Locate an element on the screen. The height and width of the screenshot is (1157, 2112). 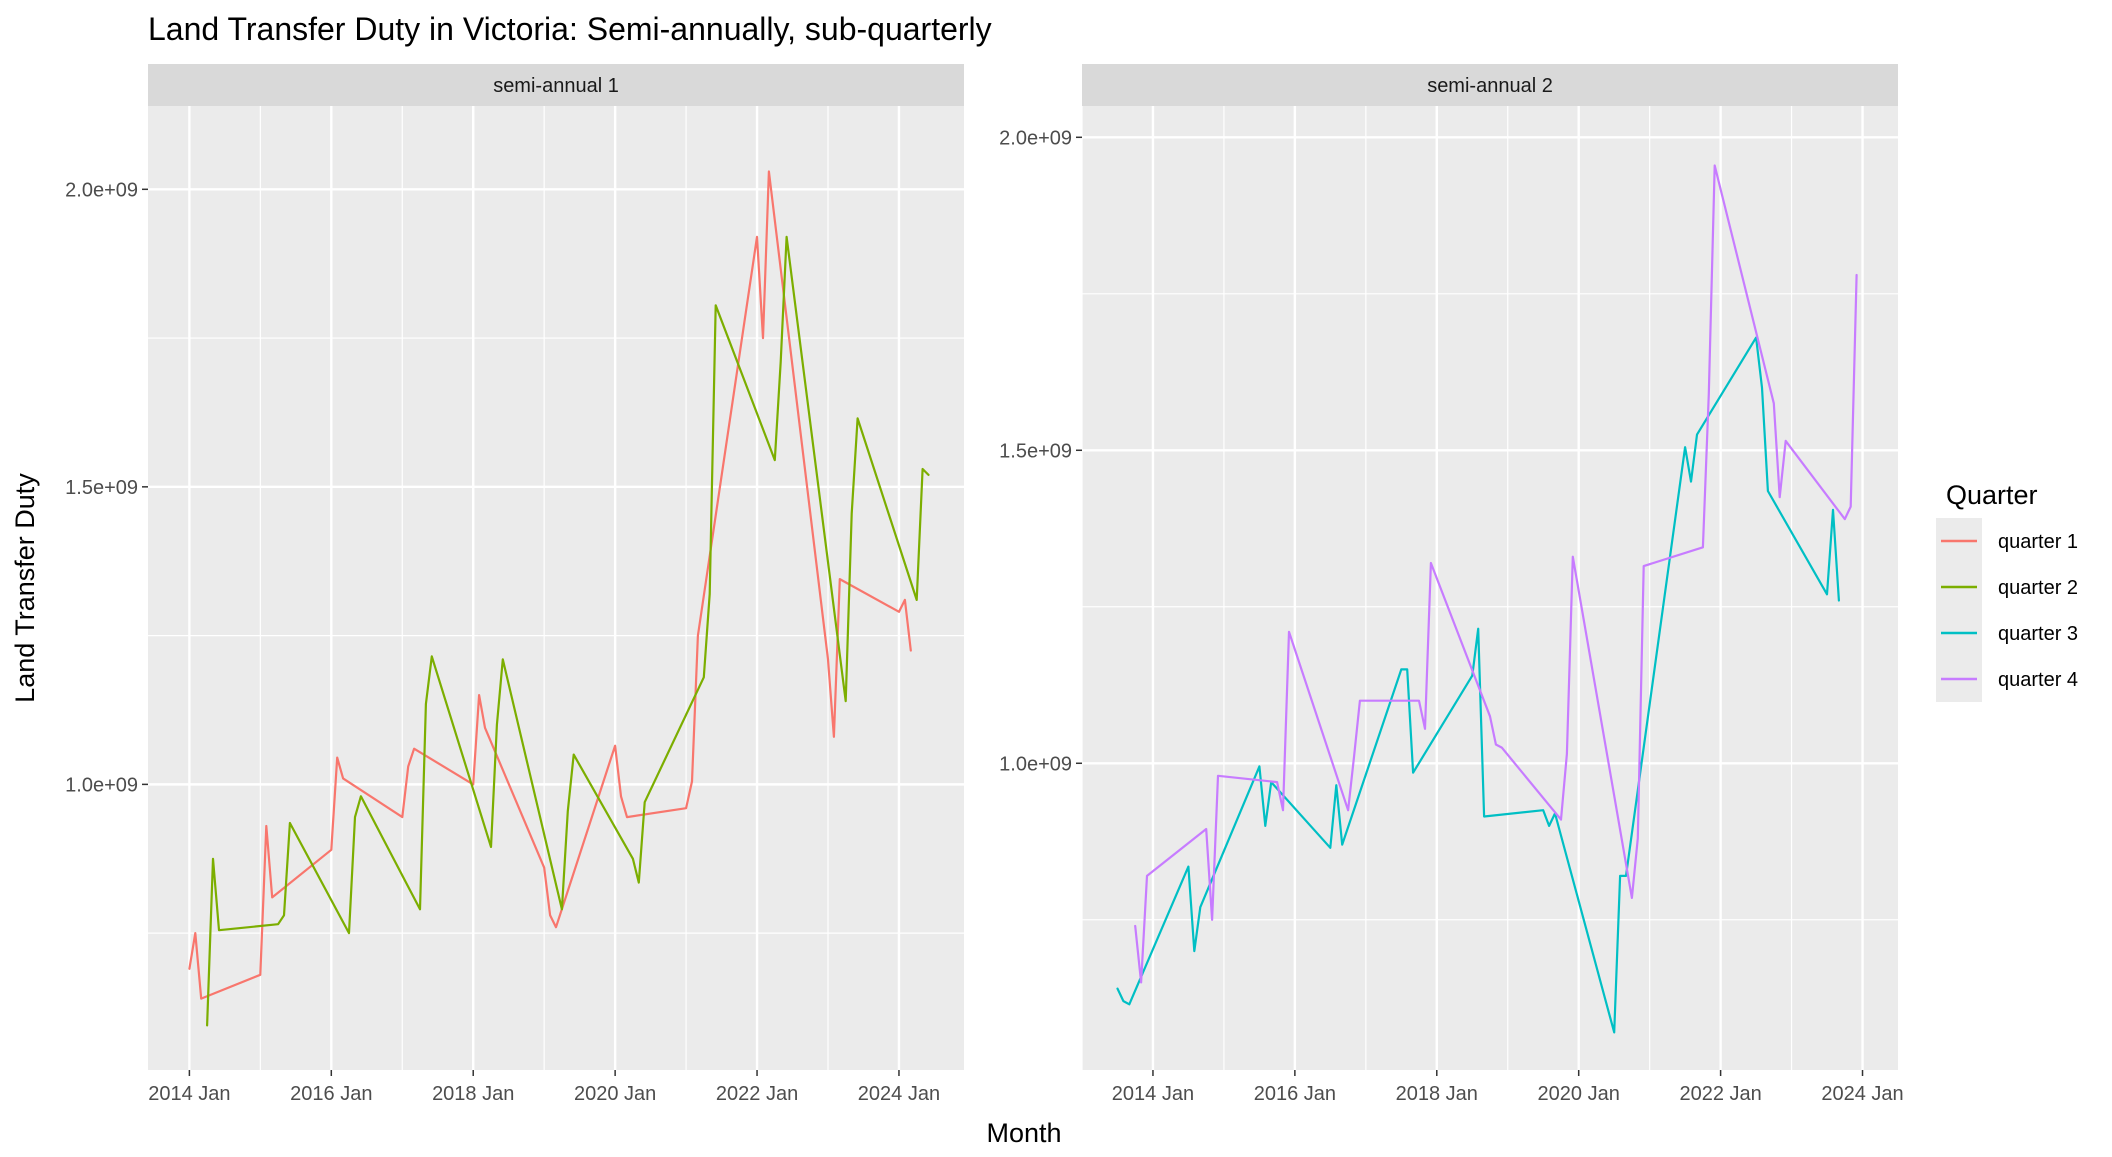
legend-item-quarter-1: quarter 1 is located at coordinates (2007, 541).